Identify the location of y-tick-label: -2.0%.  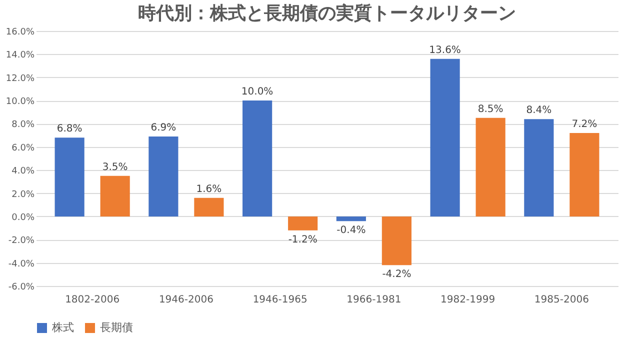
(21, 241).